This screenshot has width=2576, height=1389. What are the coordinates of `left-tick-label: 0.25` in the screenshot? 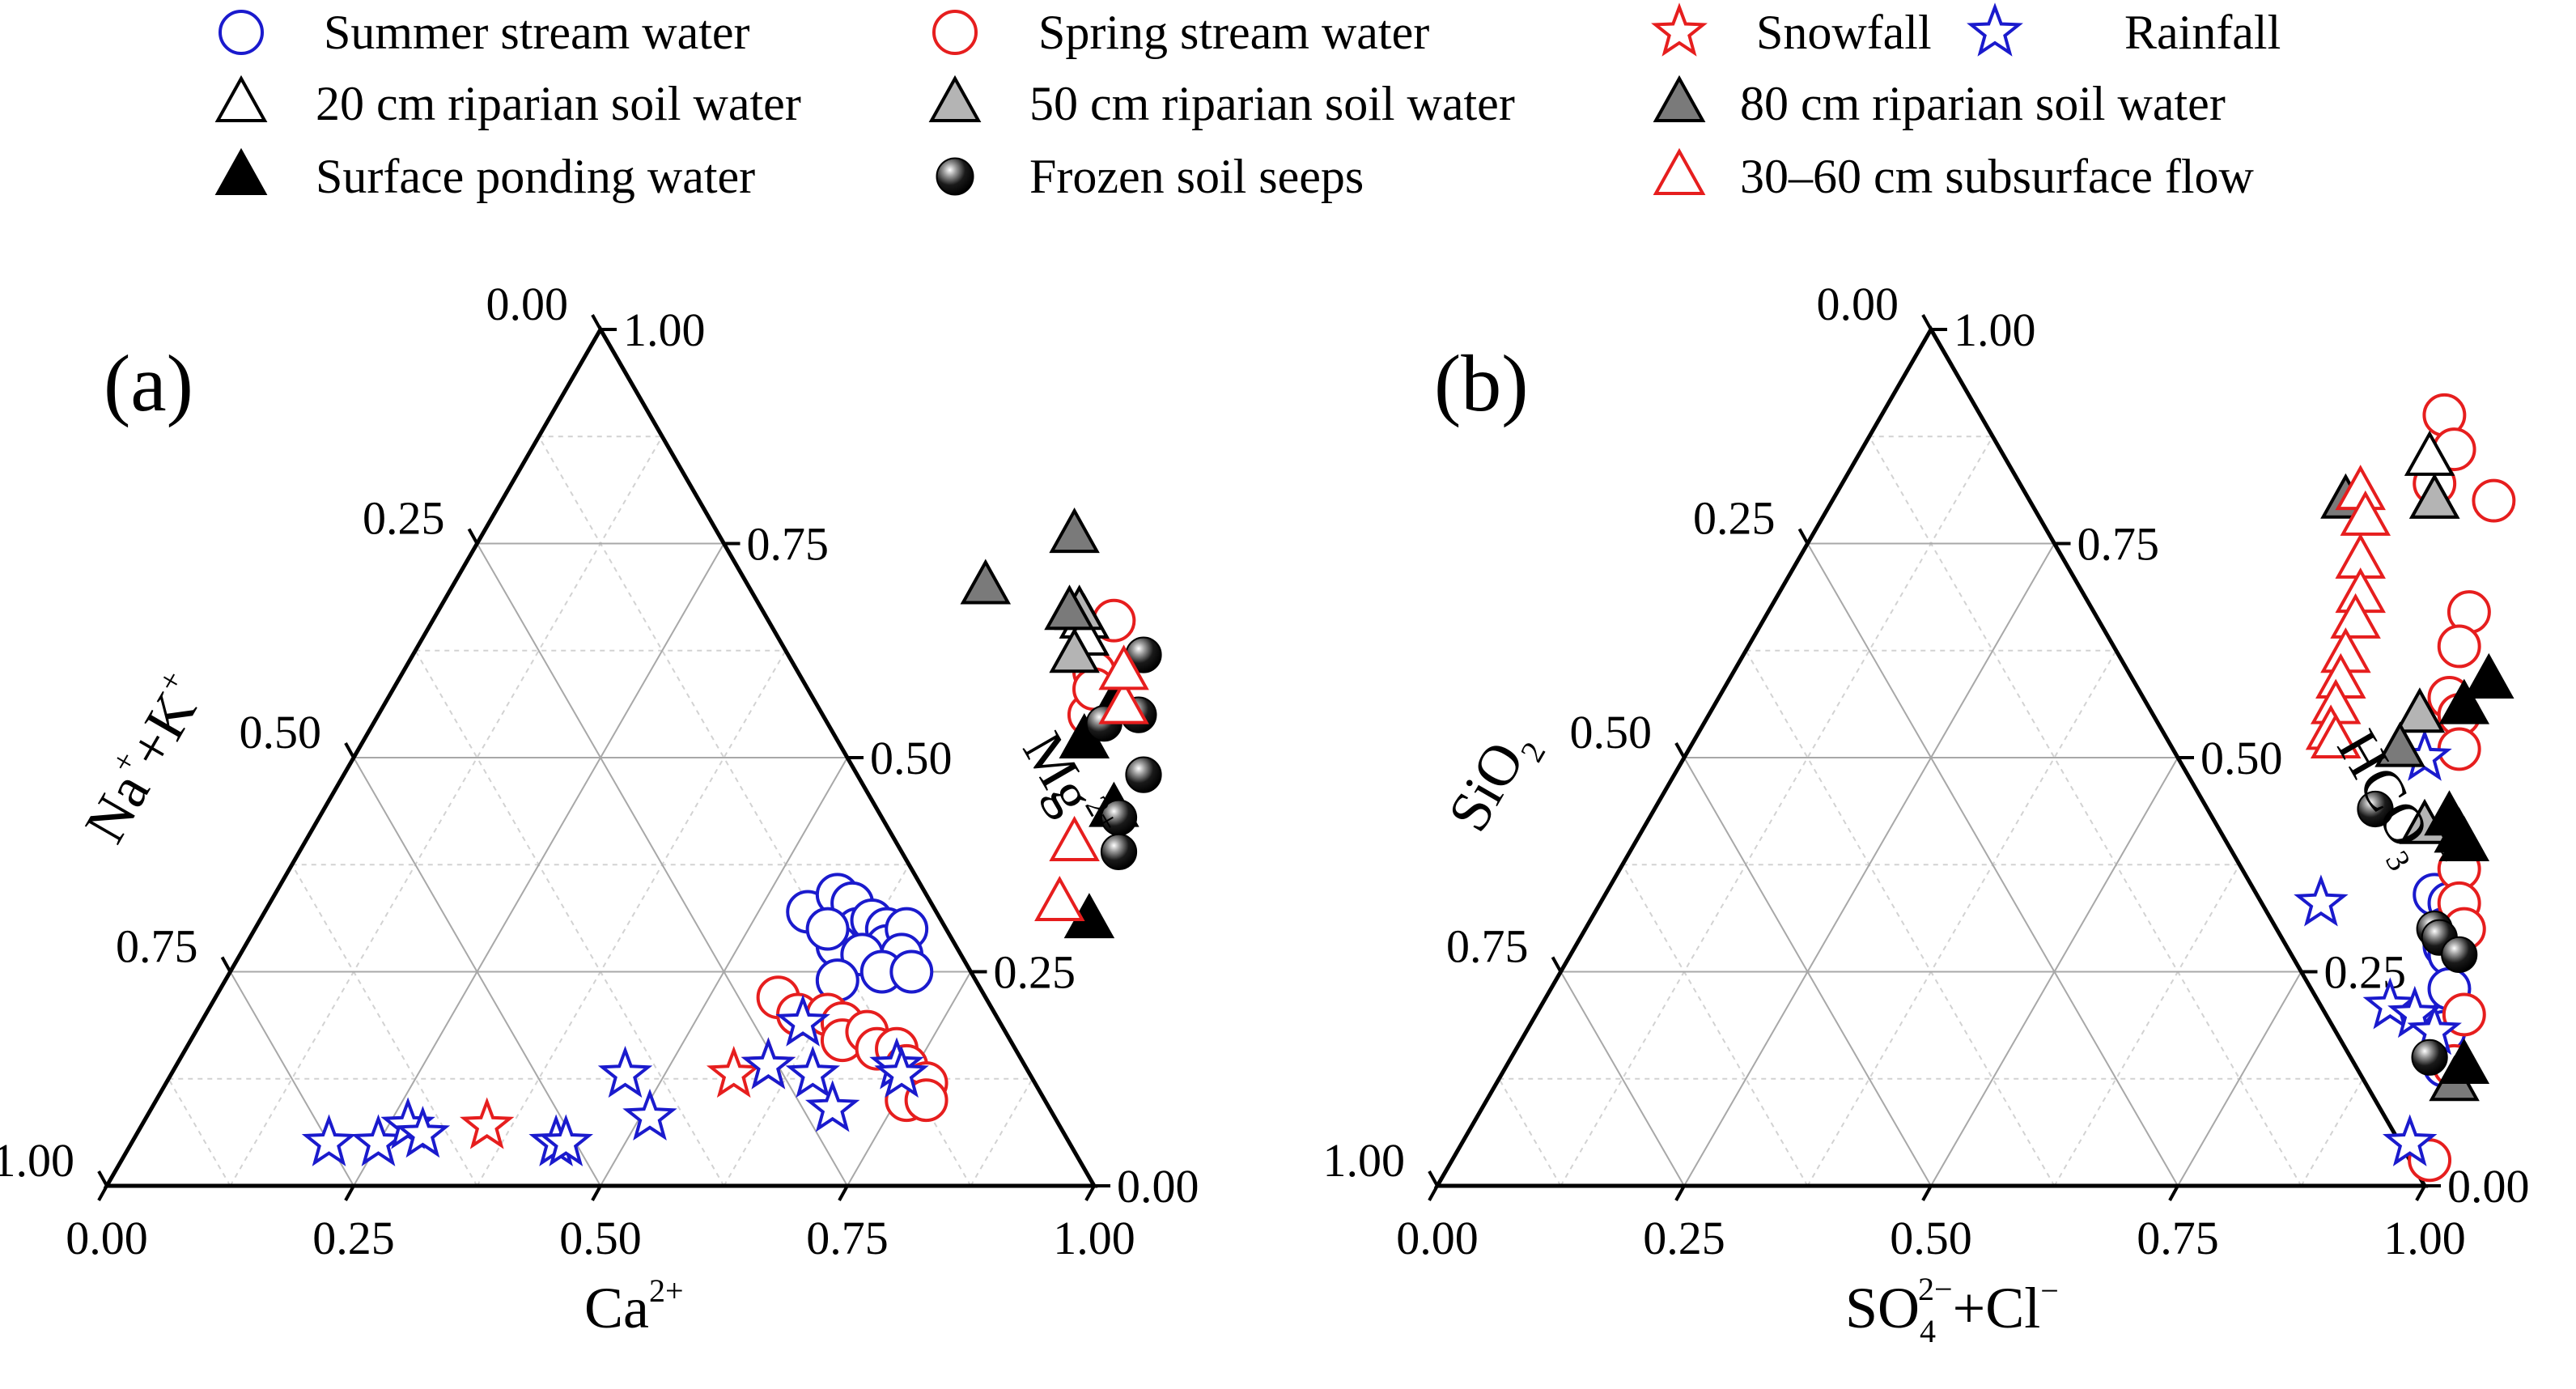 It's located at (404, 518).